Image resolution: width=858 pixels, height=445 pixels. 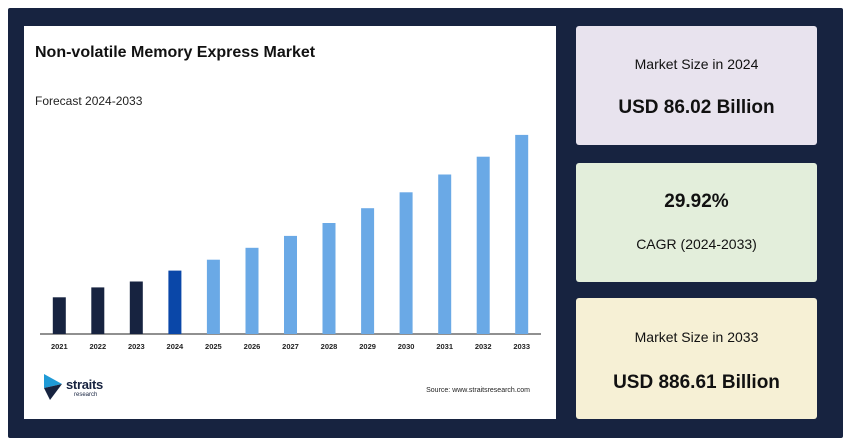 What do you see at coordinates (290, 284) in the screenshot?
I see `bar-2027` at bounding box center [290, 284].